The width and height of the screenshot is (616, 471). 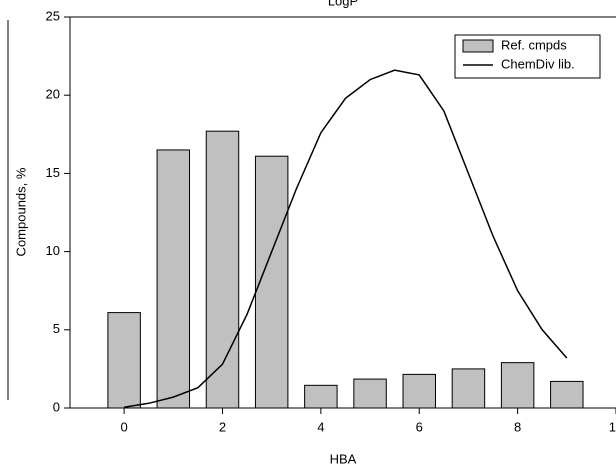 What do you see at coordinates (56, 406) in the screenshot?
I see `y-tick-label: 0` at bounding box center [56, 406].